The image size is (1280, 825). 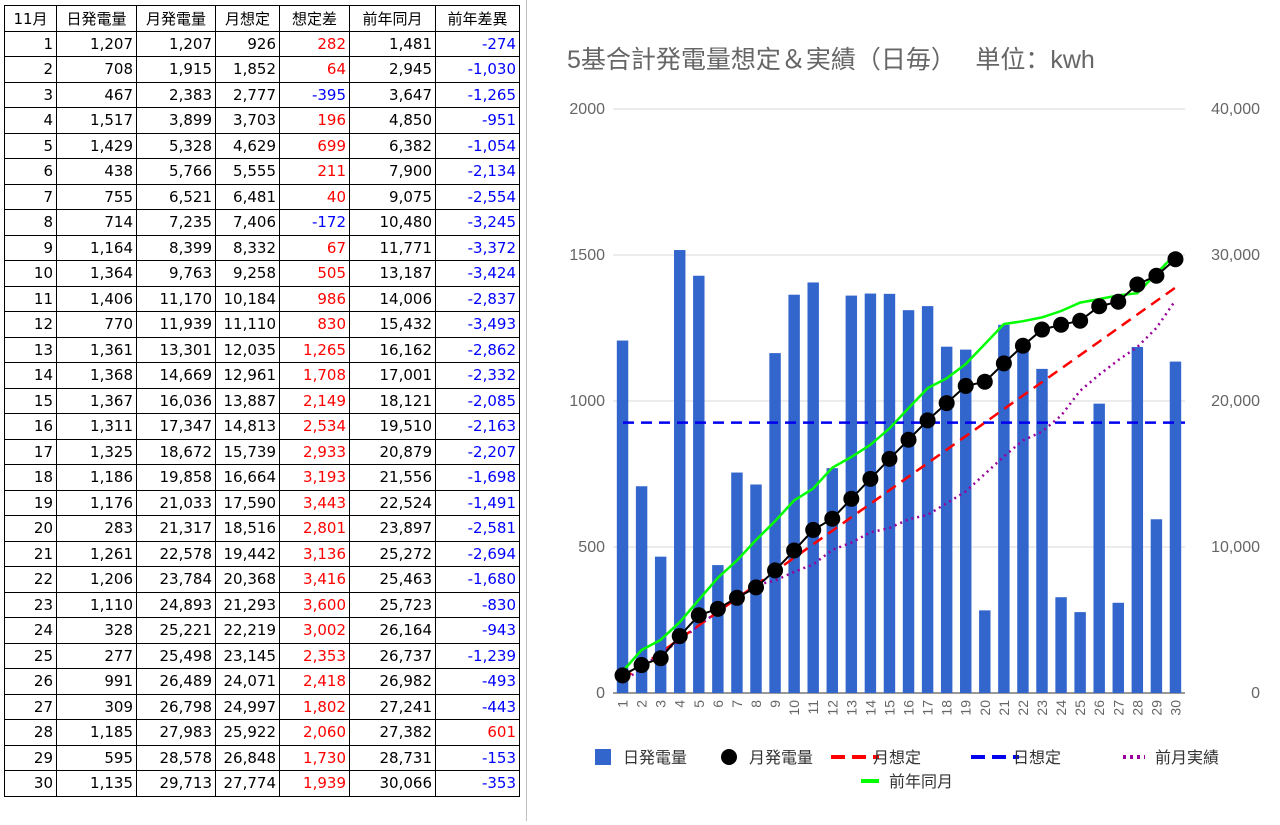 What do you see at coordinates (30, 145) in the screenshot?
I see `table-cell: 5` at bounding box center [30, 145].